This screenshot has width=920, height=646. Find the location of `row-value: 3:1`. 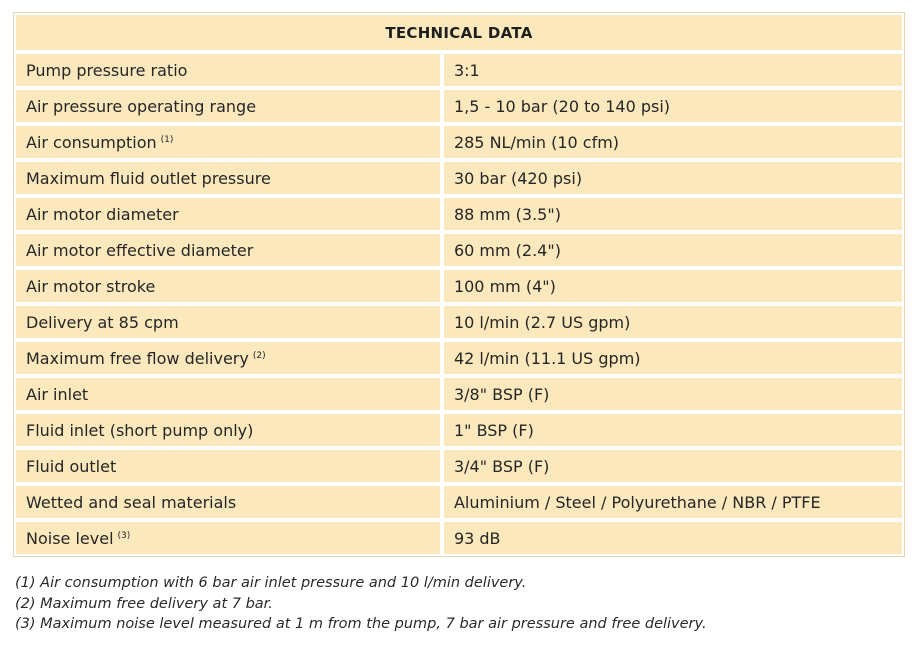

row-value: 3:1 is located at coordinates (672, 70).